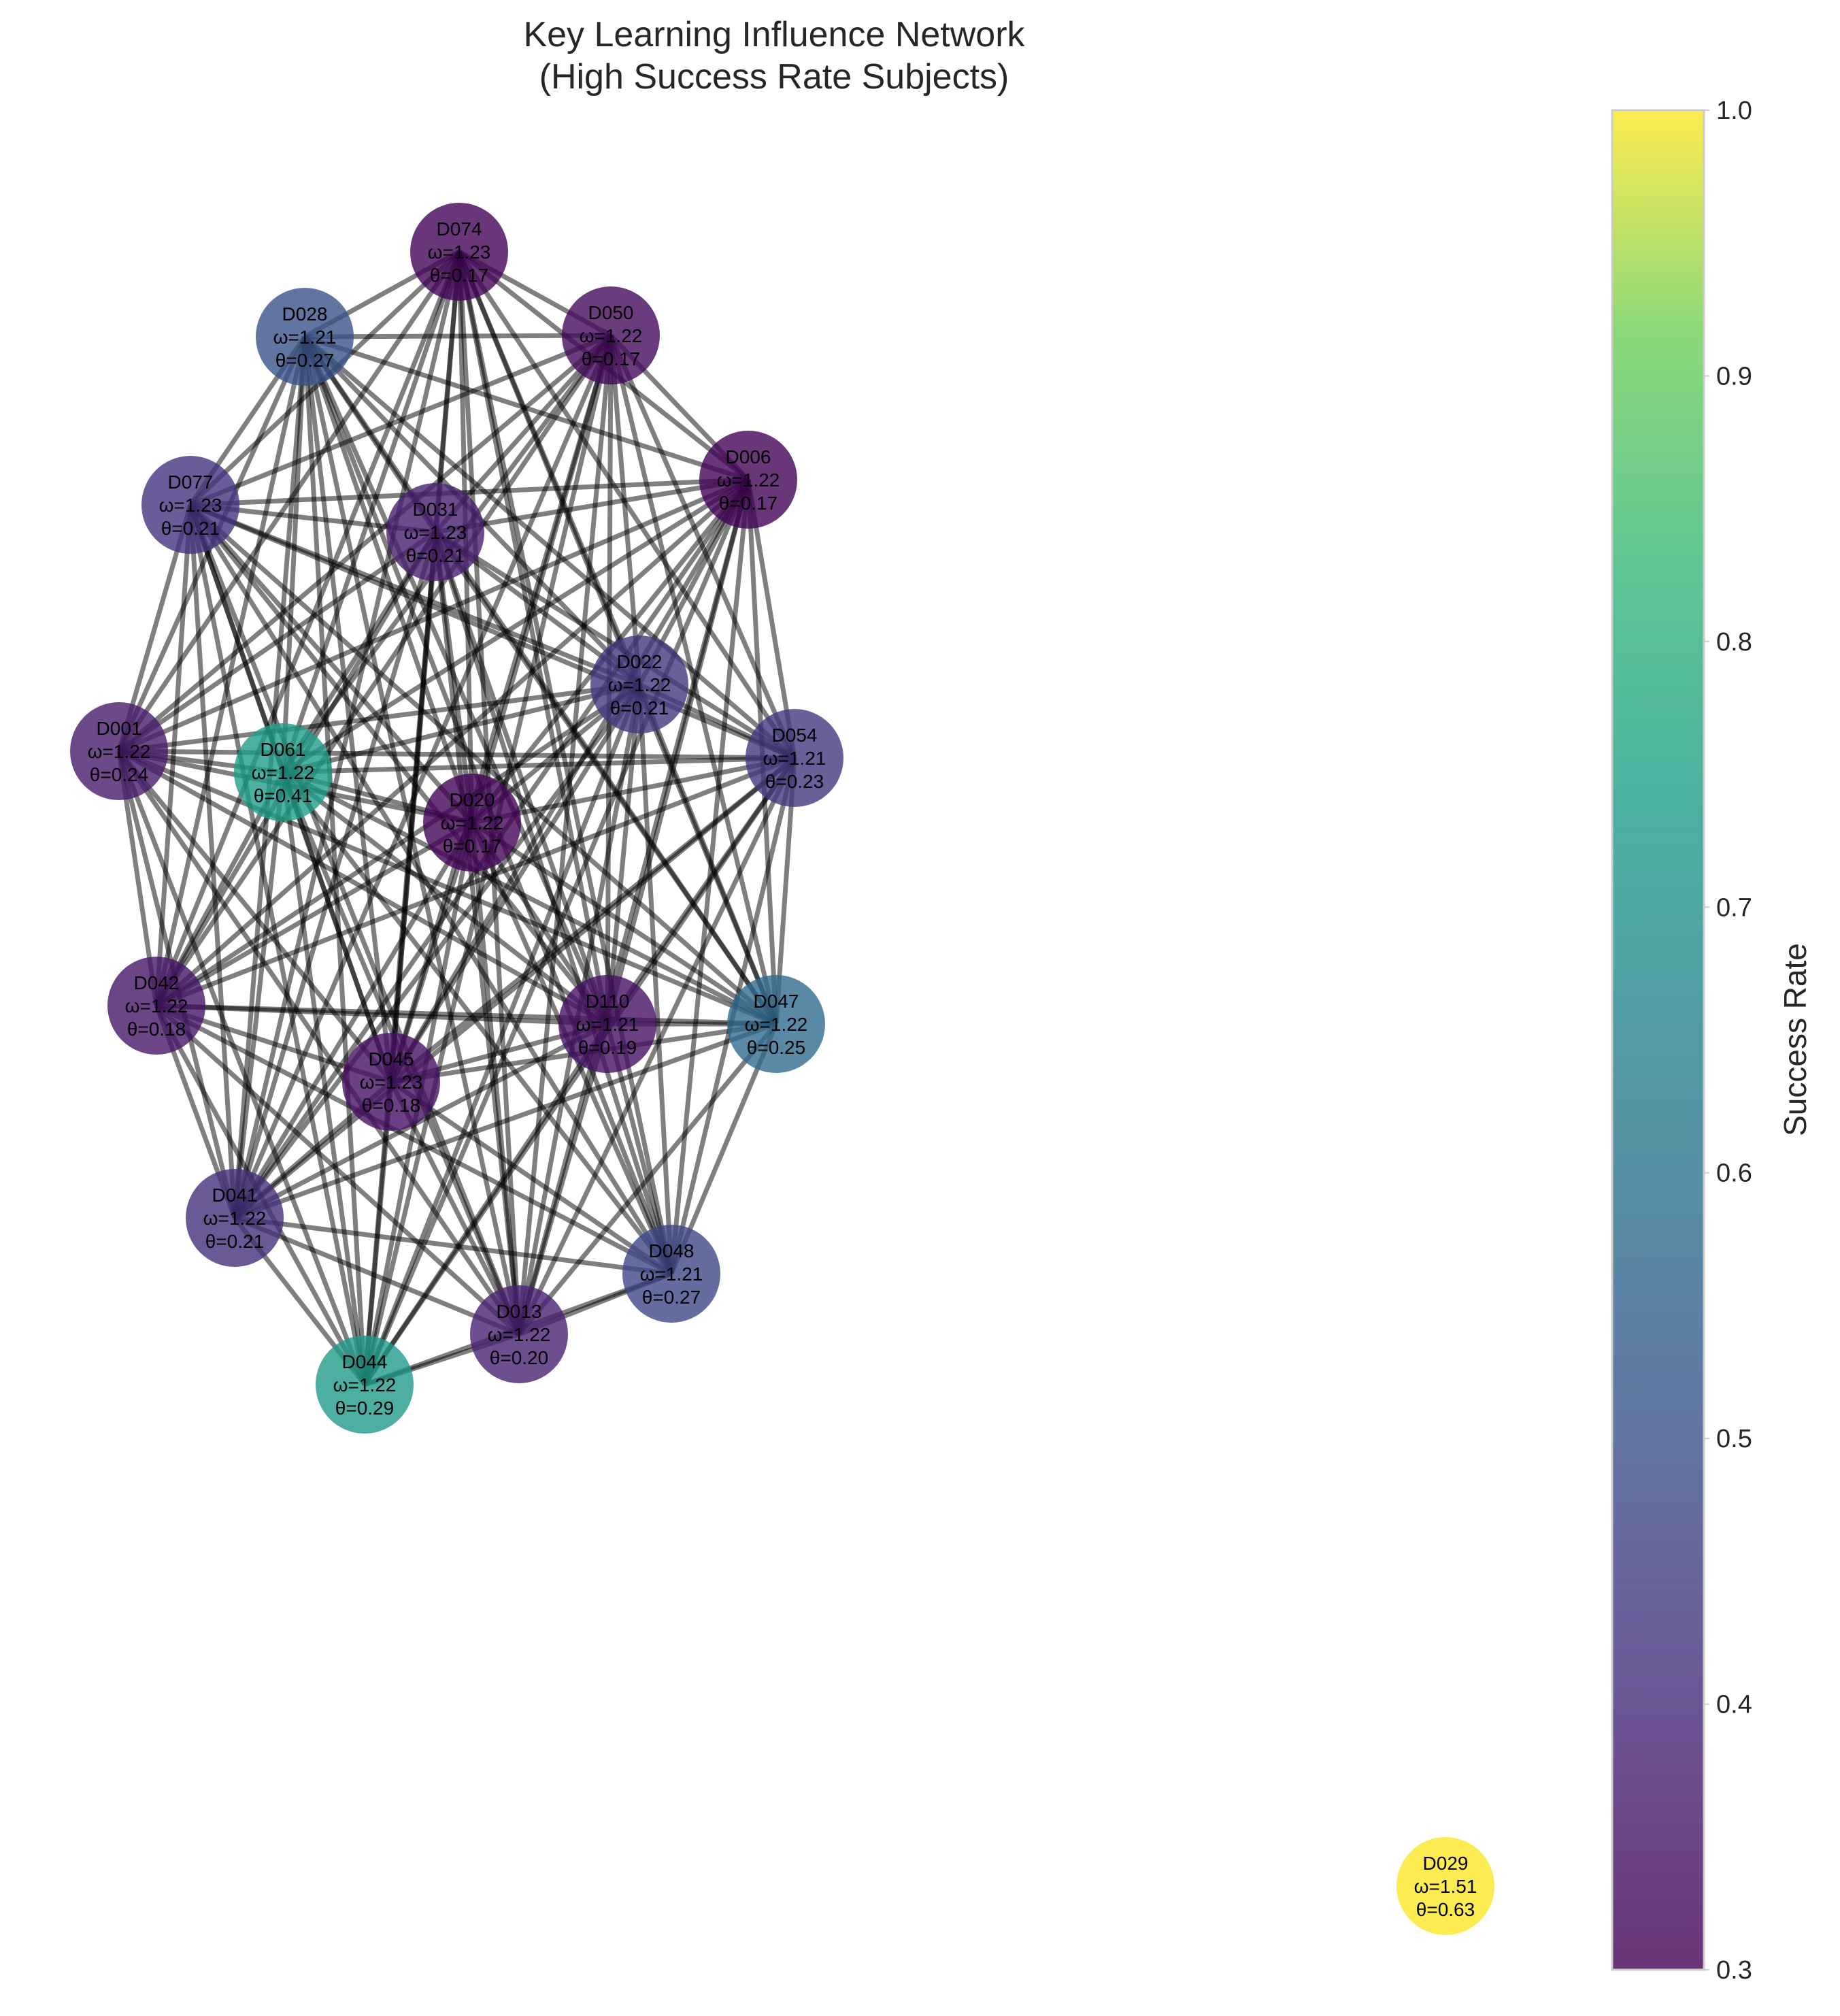 The image size is (1840, 2016). I want to click on node-theta-label: θ=0.23, so click(794, 781).